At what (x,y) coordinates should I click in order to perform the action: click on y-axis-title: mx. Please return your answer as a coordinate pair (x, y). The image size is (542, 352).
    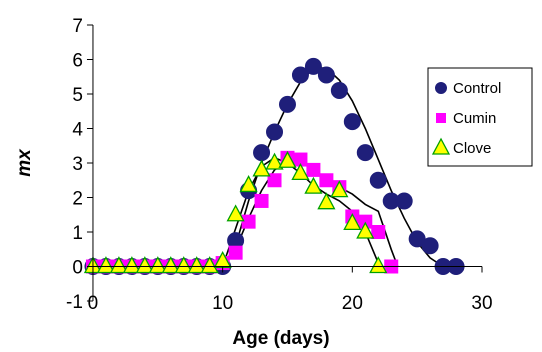
    Looking at the image, I should click on (24, 162).